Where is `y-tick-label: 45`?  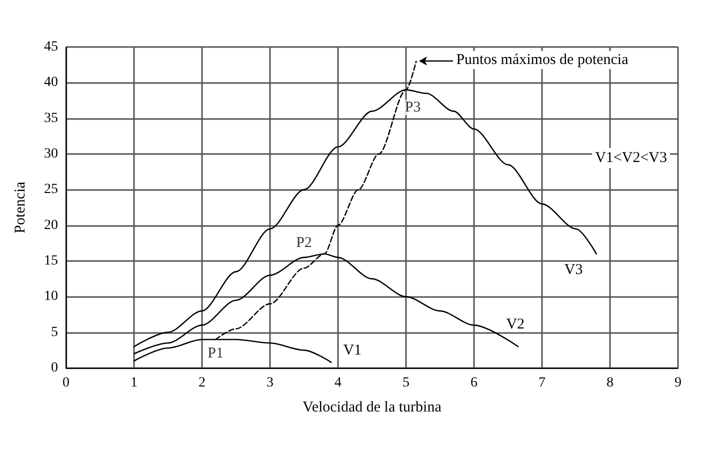
y-tick-label: 45 is located at coordinates (51, 47).